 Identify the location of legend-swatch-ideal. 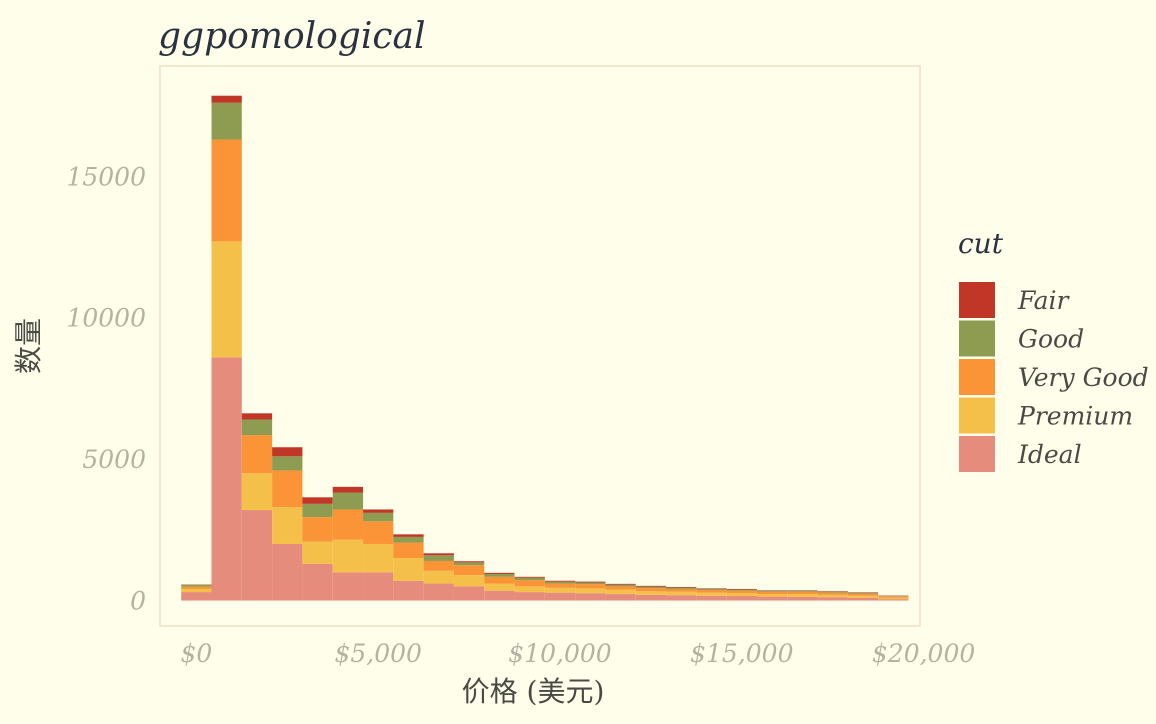
(977, 454).